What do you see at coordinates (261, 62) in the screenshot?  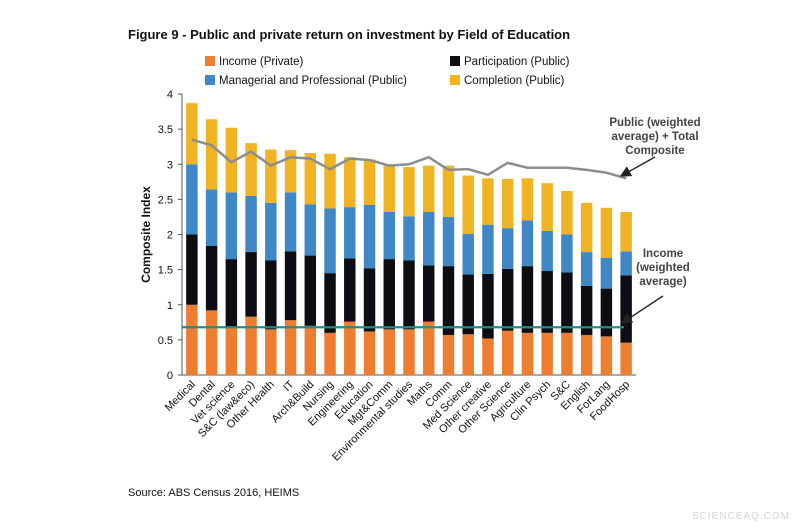 I see `legend-label-0: Income (Private)` at bounding box center [261, 62].